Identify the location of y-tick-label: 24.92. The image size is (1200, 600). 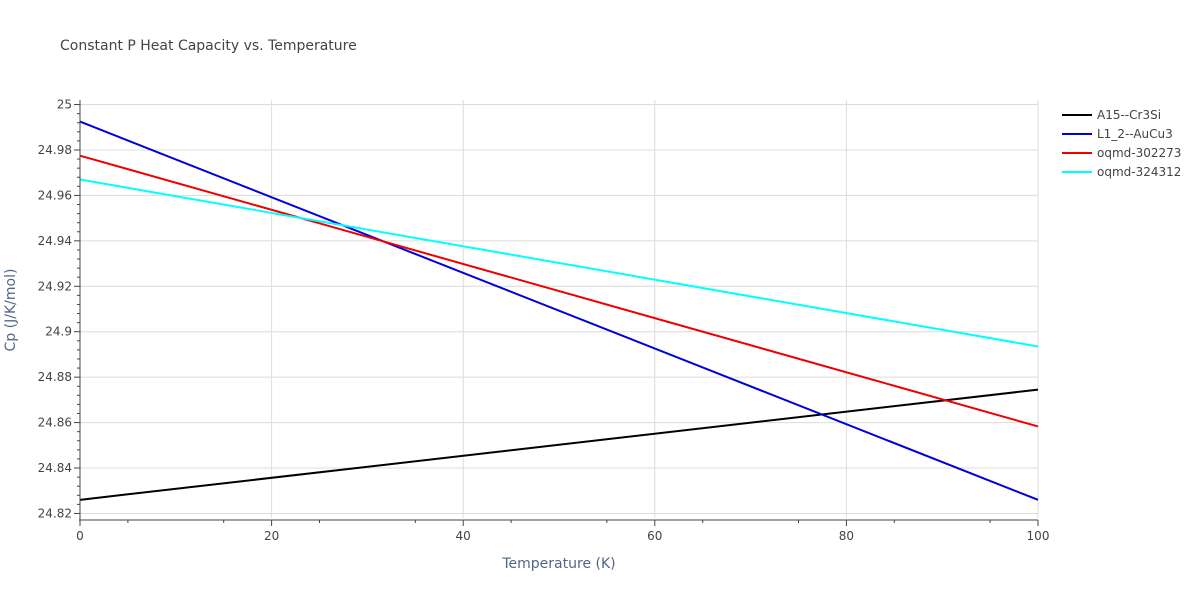
(55, 286).